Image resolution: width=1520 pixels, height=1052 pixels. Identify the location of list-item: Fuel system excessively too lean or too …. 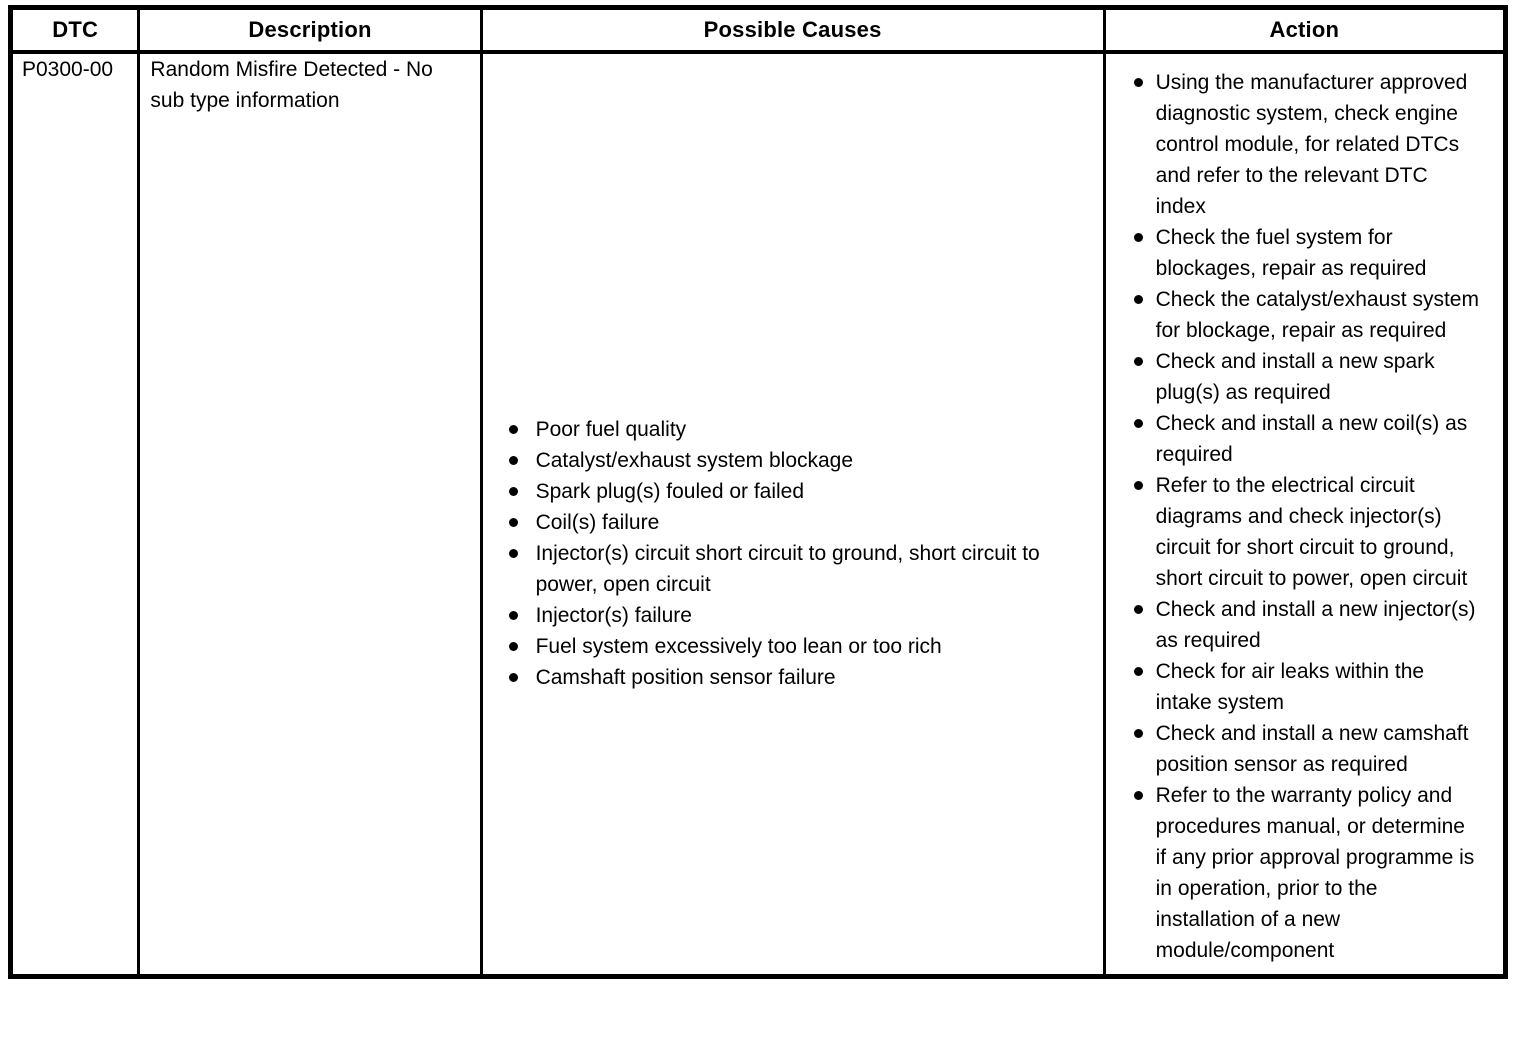
(800, 646).